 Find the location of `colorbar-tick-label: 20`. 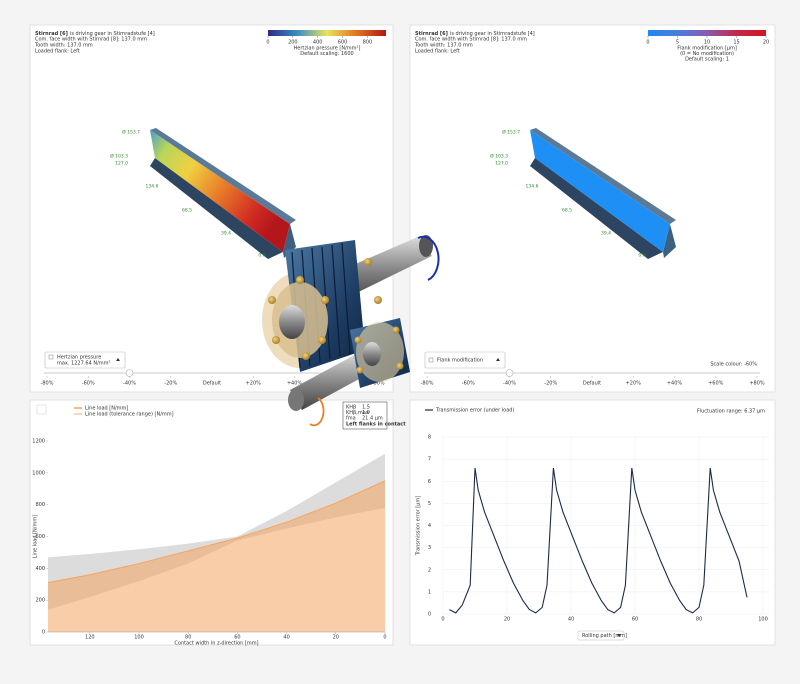

colorbar-tick-label: 20 is located at coordinates (766, 43).